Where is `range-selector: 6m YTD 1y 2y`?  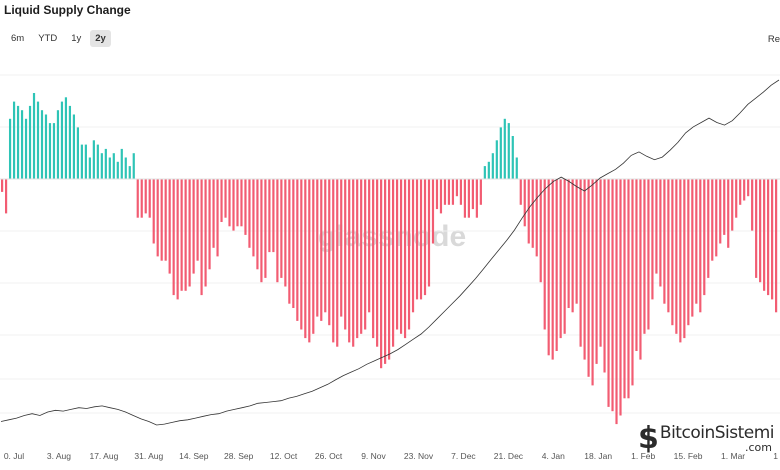 range-selector: 6m YTD 1y 2y is located at coordinates (58, 38).